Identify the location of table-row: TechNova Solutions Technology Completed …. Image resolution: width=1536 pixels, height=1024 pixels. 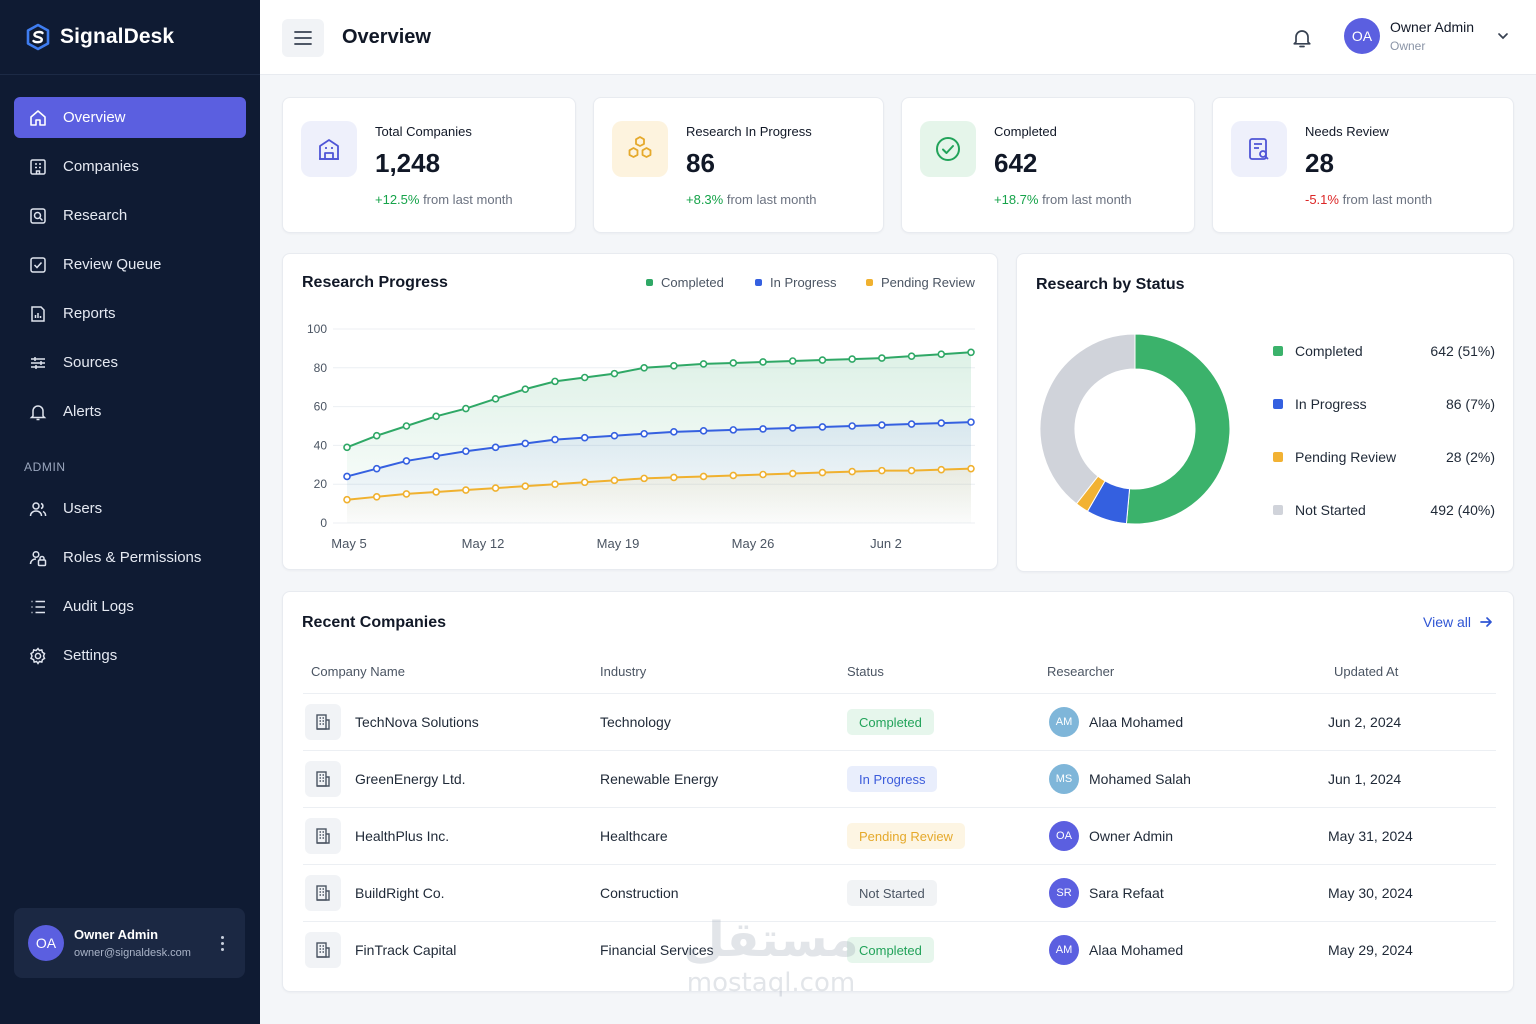
(899, 721).